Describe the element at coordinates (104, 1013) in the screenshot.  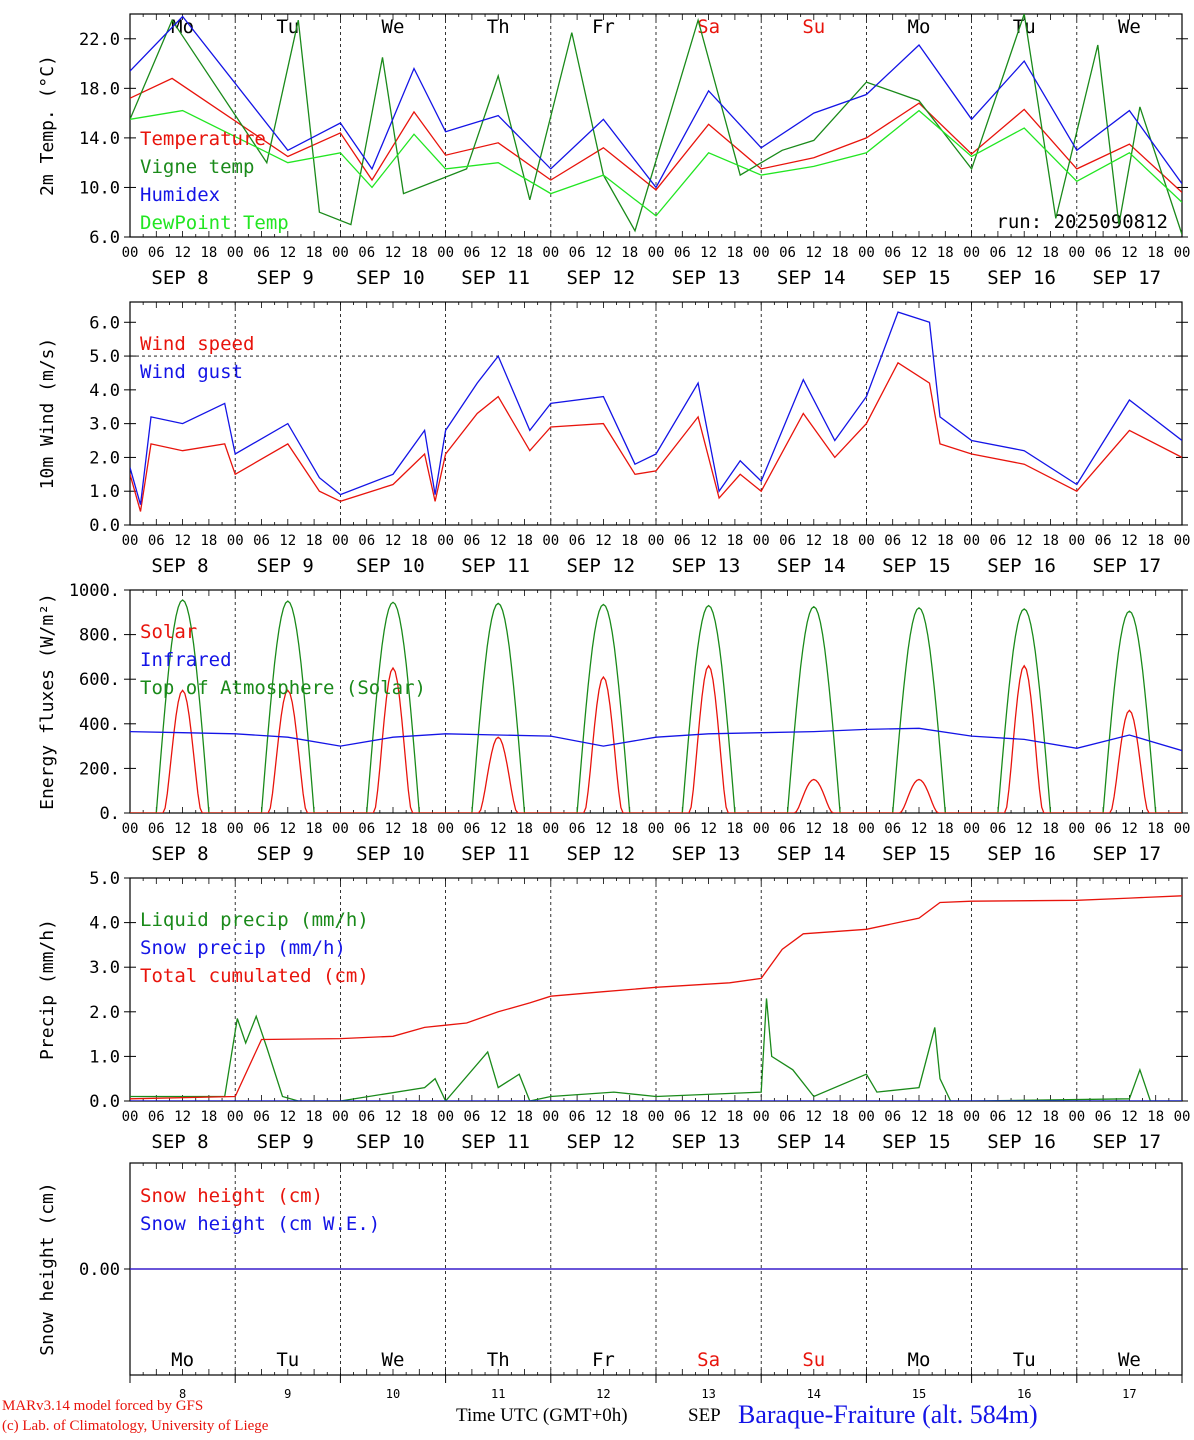
I see `y-tick-label: 2.0` at that location.